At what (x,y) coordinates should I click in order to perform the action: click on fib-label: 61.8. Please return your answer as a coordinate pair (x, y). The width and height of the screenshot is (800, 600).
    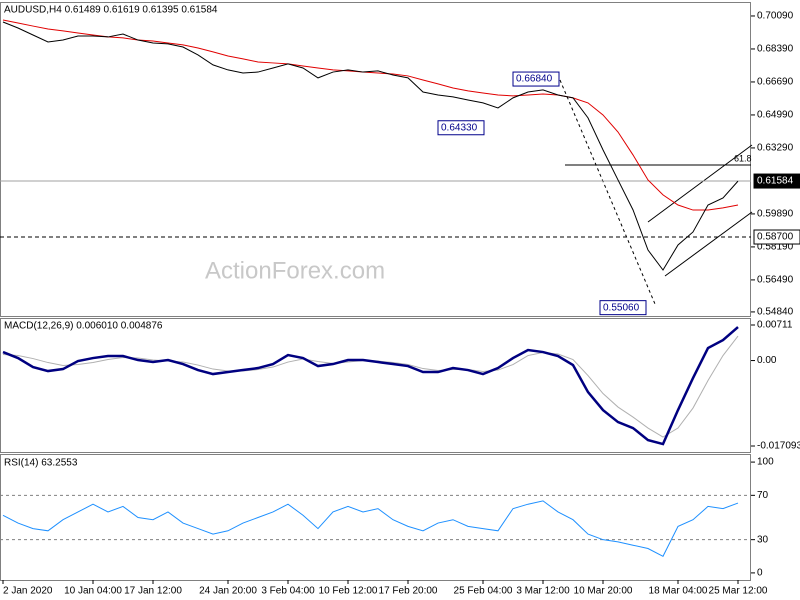
    Looking at the image, I should click on (743, 158).